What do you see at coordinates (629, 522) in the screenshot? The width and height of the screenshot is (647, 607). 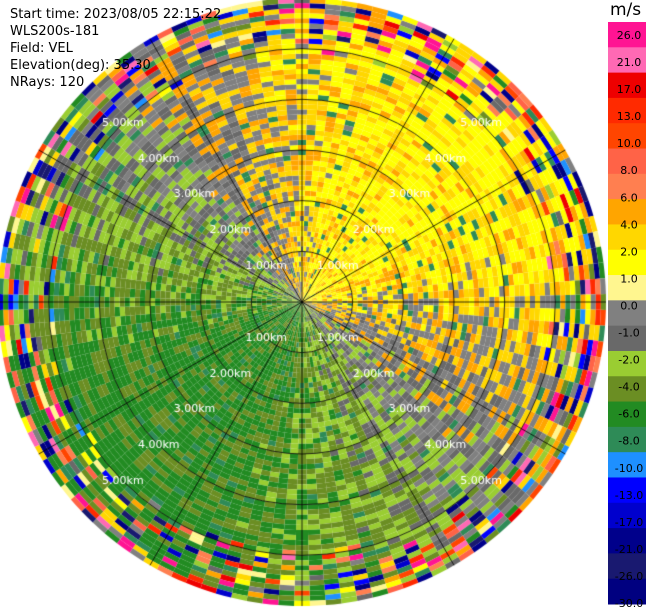 I see `colorbar-tick-label: -17.0` at bounding box center [629, 522].